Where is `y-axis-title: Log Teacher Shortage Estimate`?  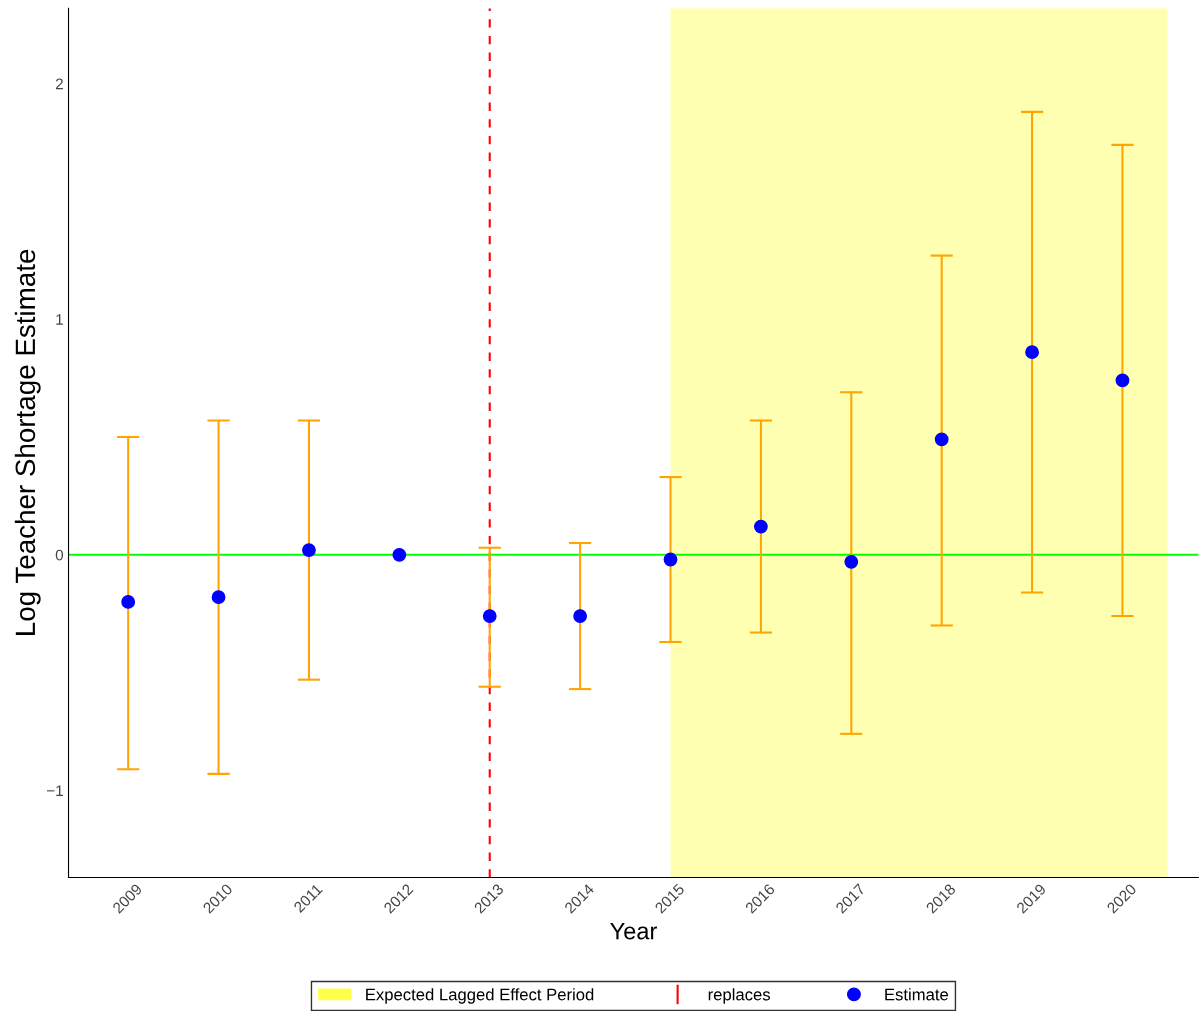
y-axis-title: Log Teacher Shortage Estimate is located at coordinates (27, 442).